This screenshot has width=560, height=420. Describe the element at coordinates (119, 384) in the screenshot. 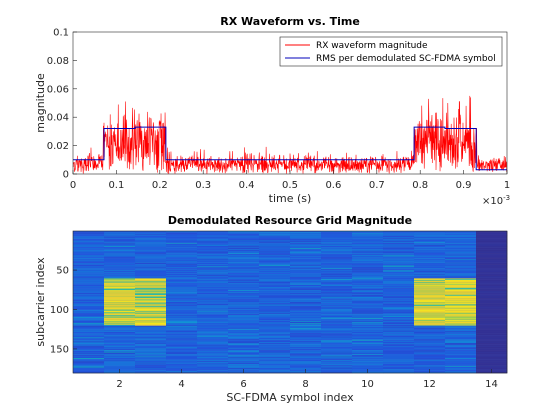

I see `grid-x-tick-label: 2` at that location.